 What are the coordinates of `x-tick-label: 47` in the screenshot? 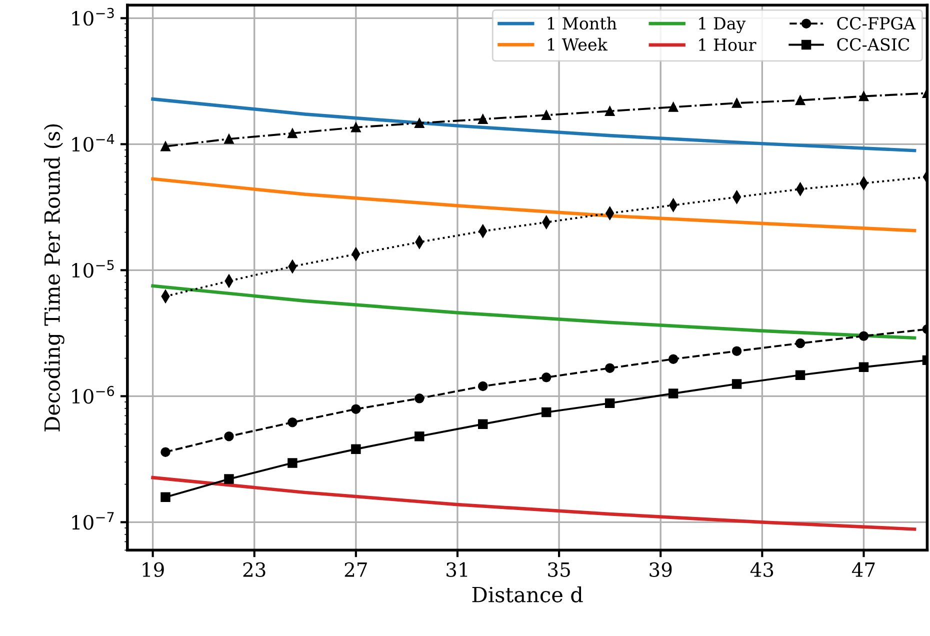 It's located at (863, 569).